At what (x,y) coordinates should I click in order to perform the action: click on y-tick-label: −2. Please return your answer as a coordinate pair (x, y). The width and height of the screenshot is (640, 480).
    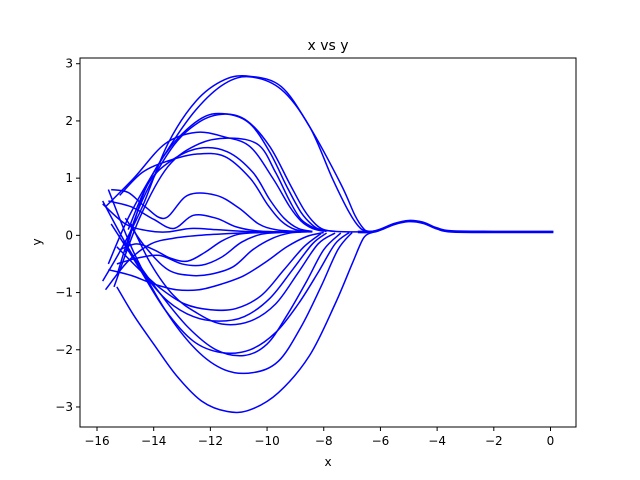
    Looking at the image, I should click on (64, 350).